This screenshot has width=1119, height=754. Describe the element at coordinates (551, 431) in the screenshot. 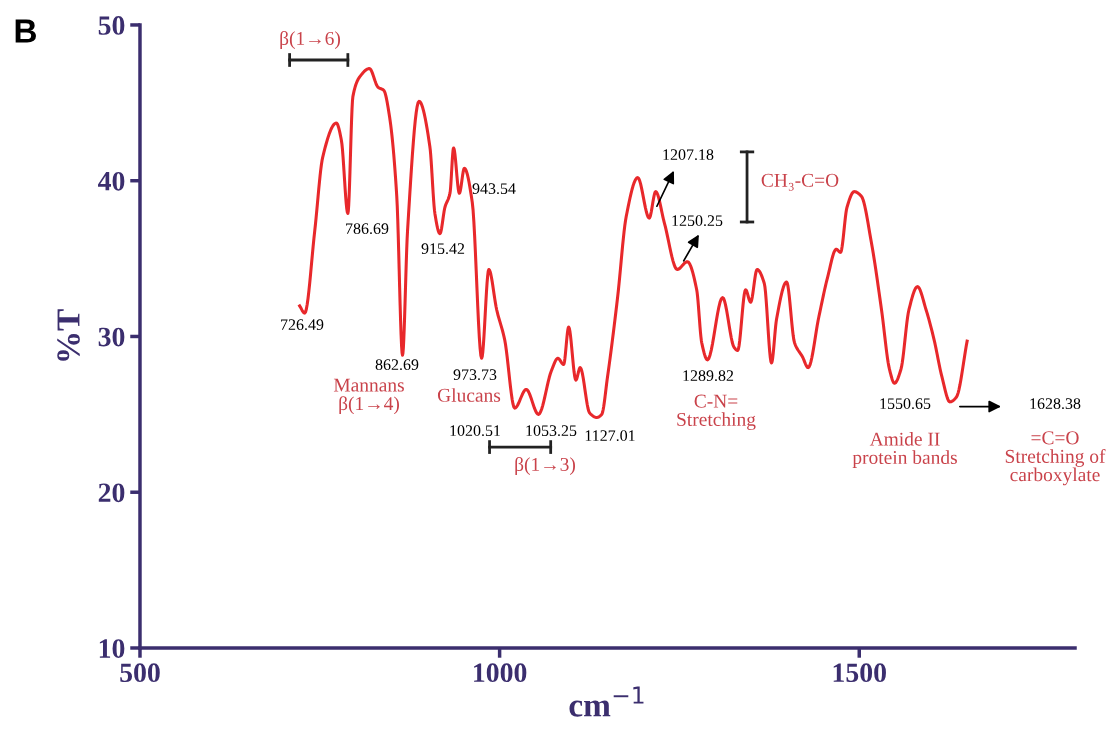

I see `annotation: 1053.25` at that location.